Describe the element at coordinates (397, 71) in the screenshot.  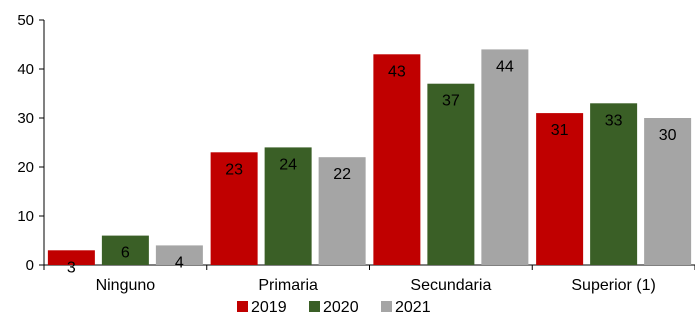
I see `data-label: 43` at that location.